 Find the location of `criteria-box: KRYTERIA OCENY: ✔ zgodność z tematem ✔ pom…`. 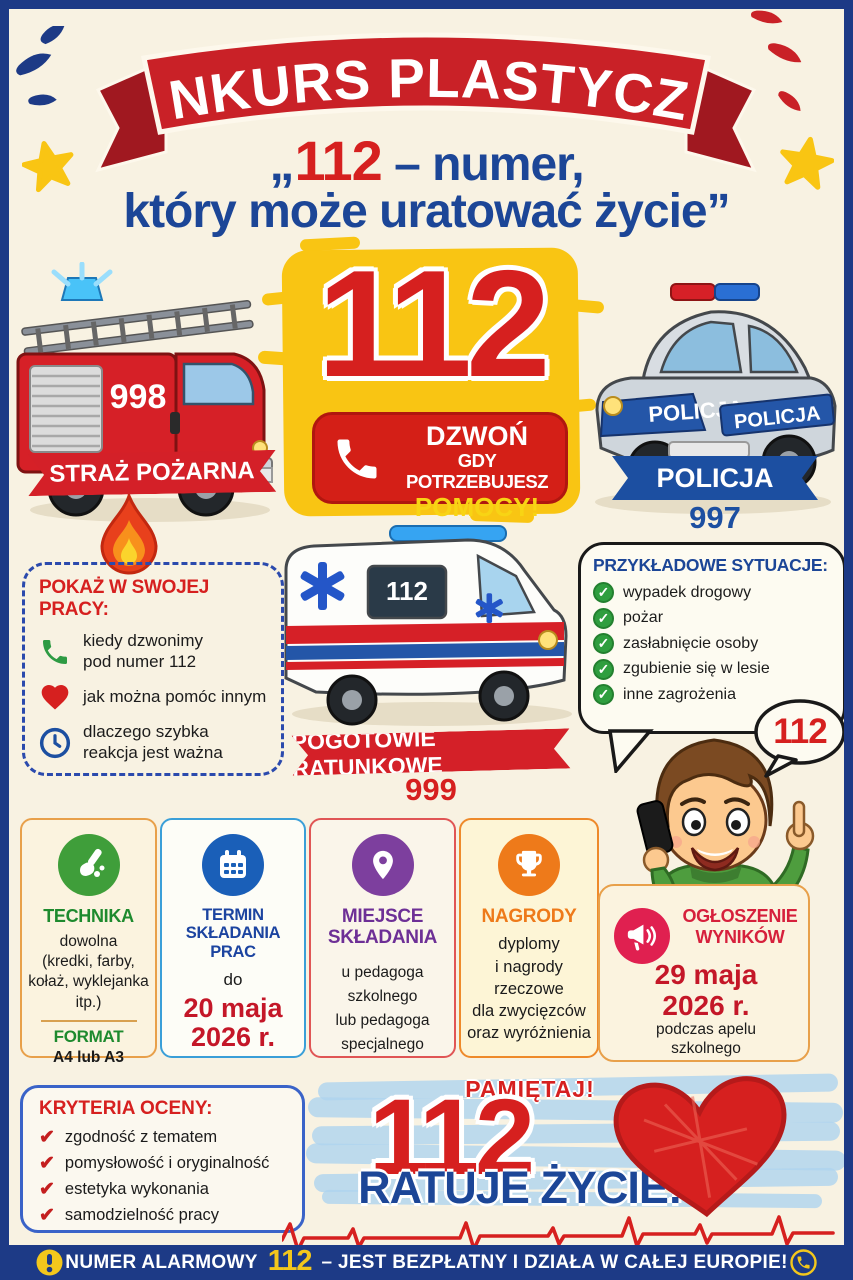

criteria-box: KRYTERIA OCENY: ✔ zgodność z tematem ✔ pom… is located at coordinates (162, 1159).